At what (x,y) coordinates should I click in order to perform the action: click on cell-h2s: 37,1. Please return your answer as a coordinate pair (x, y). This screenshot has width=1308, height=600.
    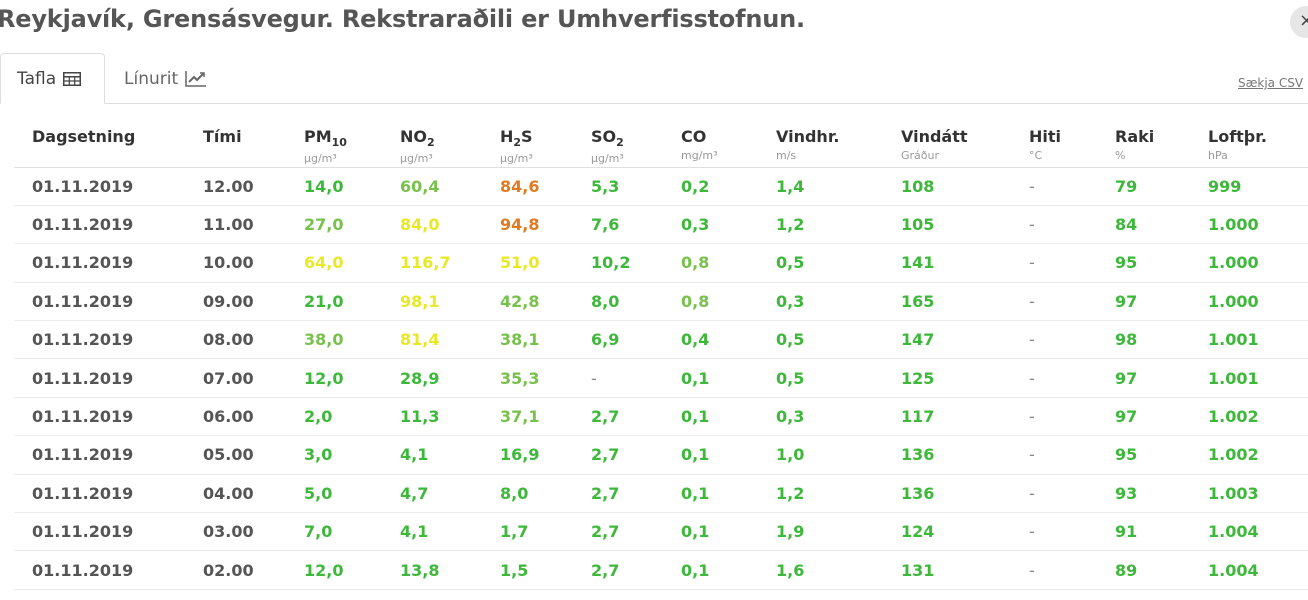
    Looking at the image, I should click on (520, 417).